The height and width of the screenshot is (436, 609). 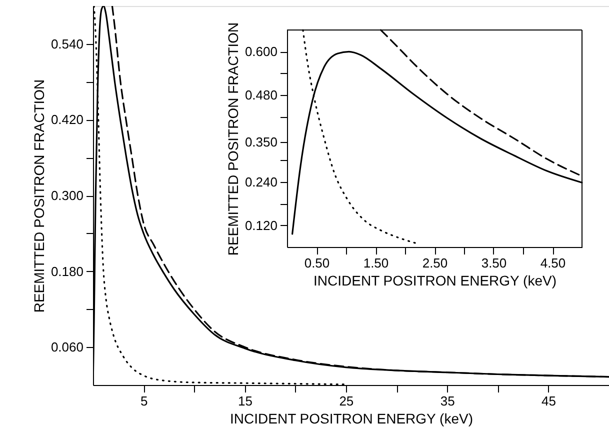 I want to click on x-tick-label: 3.50, so click(x=494, y=263).